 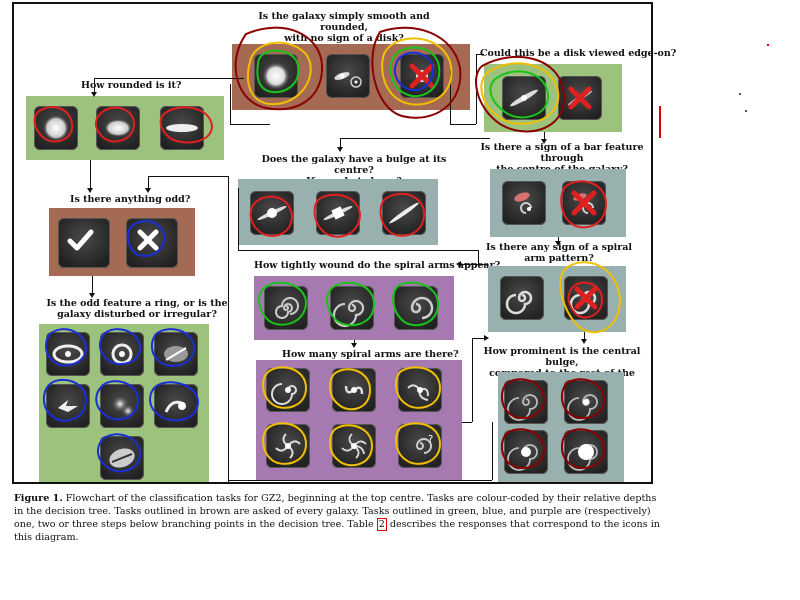 What do you see at coordinates (131, 85) in the screenshot?
I see `question-rounded: How rounded is it?` at bounding box center [131, 85].